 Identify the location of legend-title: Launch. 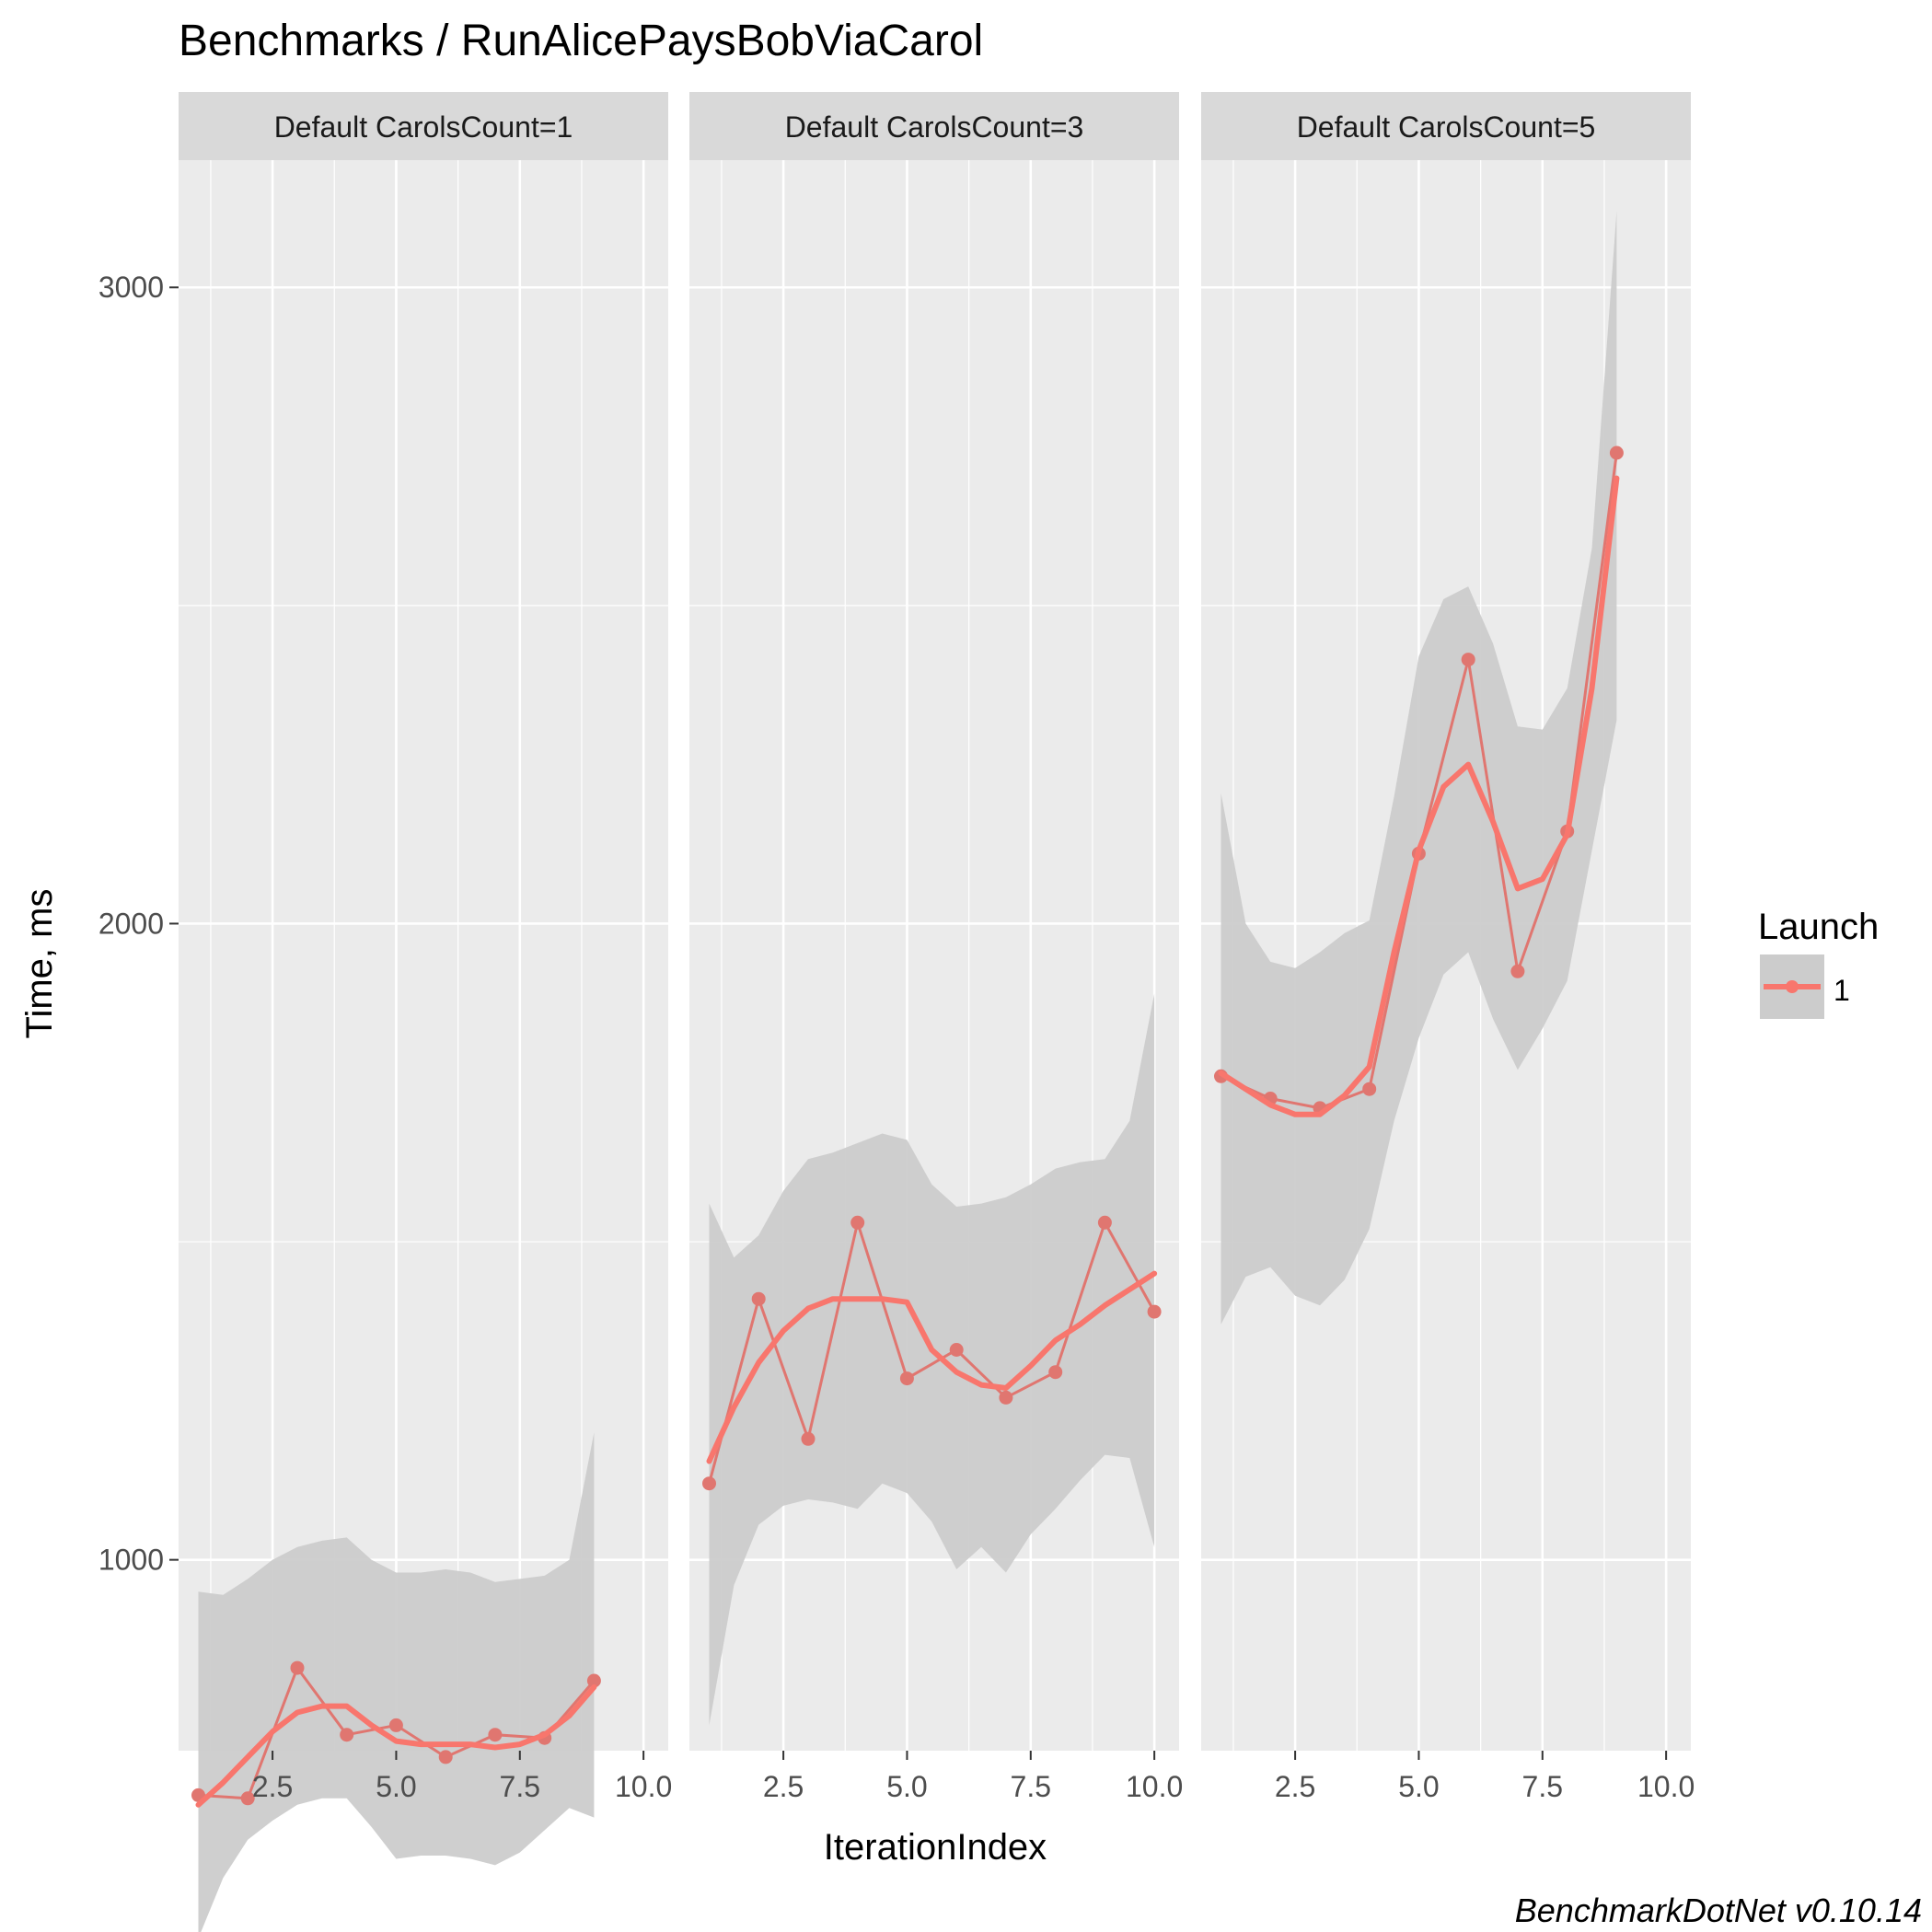
(1819, 927).